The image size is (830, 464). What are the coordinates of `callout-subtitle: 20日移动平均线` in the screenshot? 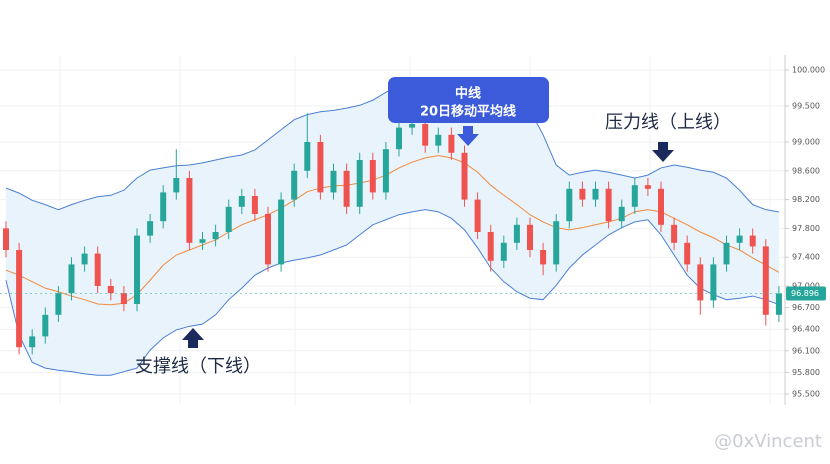 It's located at (468, 112).